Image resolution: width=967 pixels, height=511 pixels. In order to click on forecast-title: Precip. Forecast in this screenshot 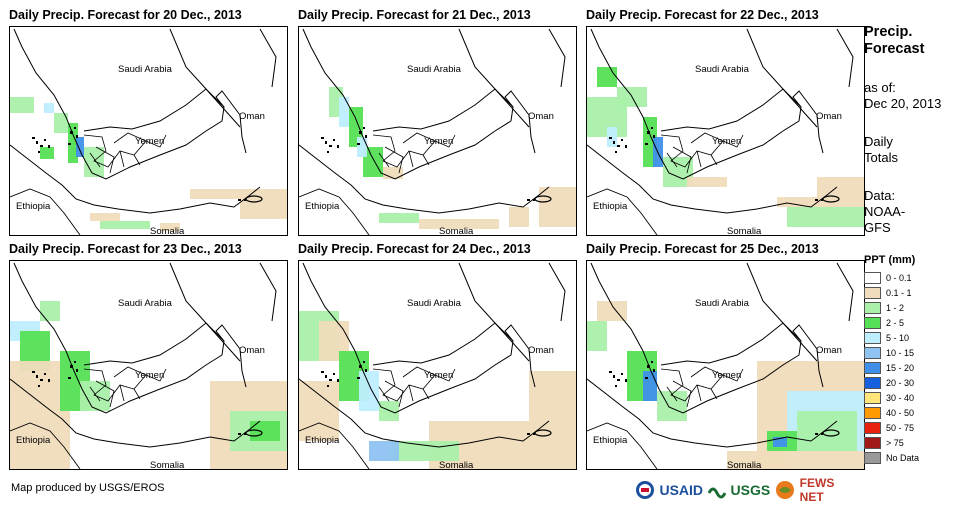, I will do `click(894, 41)`.